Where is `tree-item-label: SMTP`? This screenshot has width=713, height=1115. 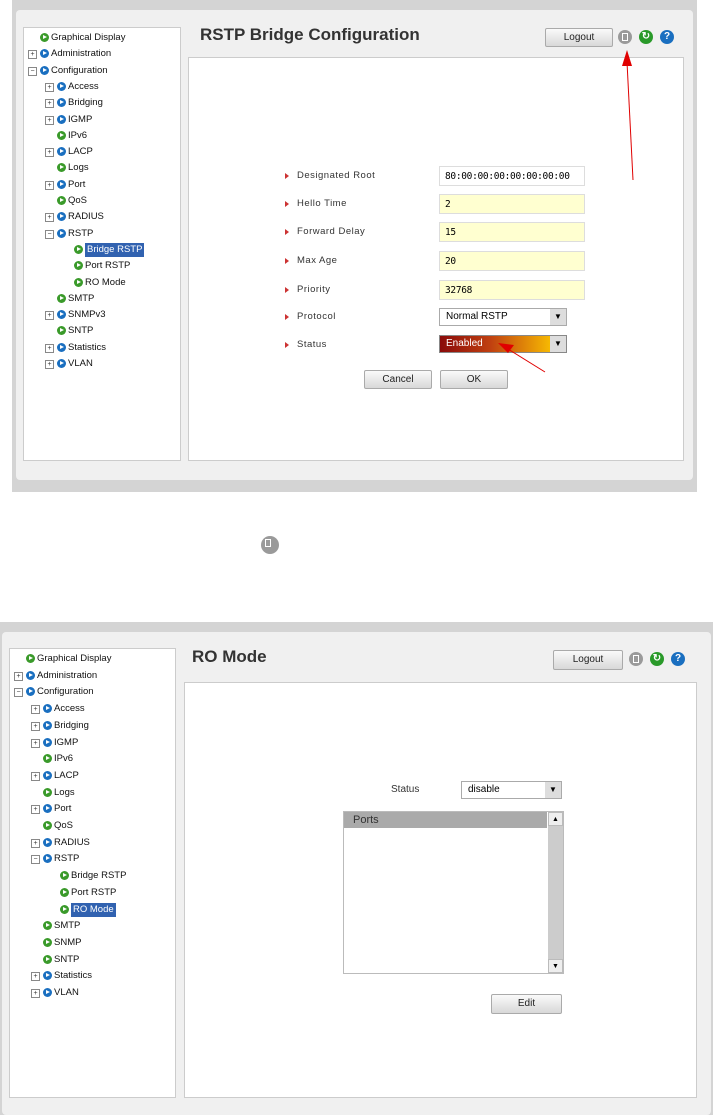
tree-item-label: SMTP is located at coordinates (67, 926).